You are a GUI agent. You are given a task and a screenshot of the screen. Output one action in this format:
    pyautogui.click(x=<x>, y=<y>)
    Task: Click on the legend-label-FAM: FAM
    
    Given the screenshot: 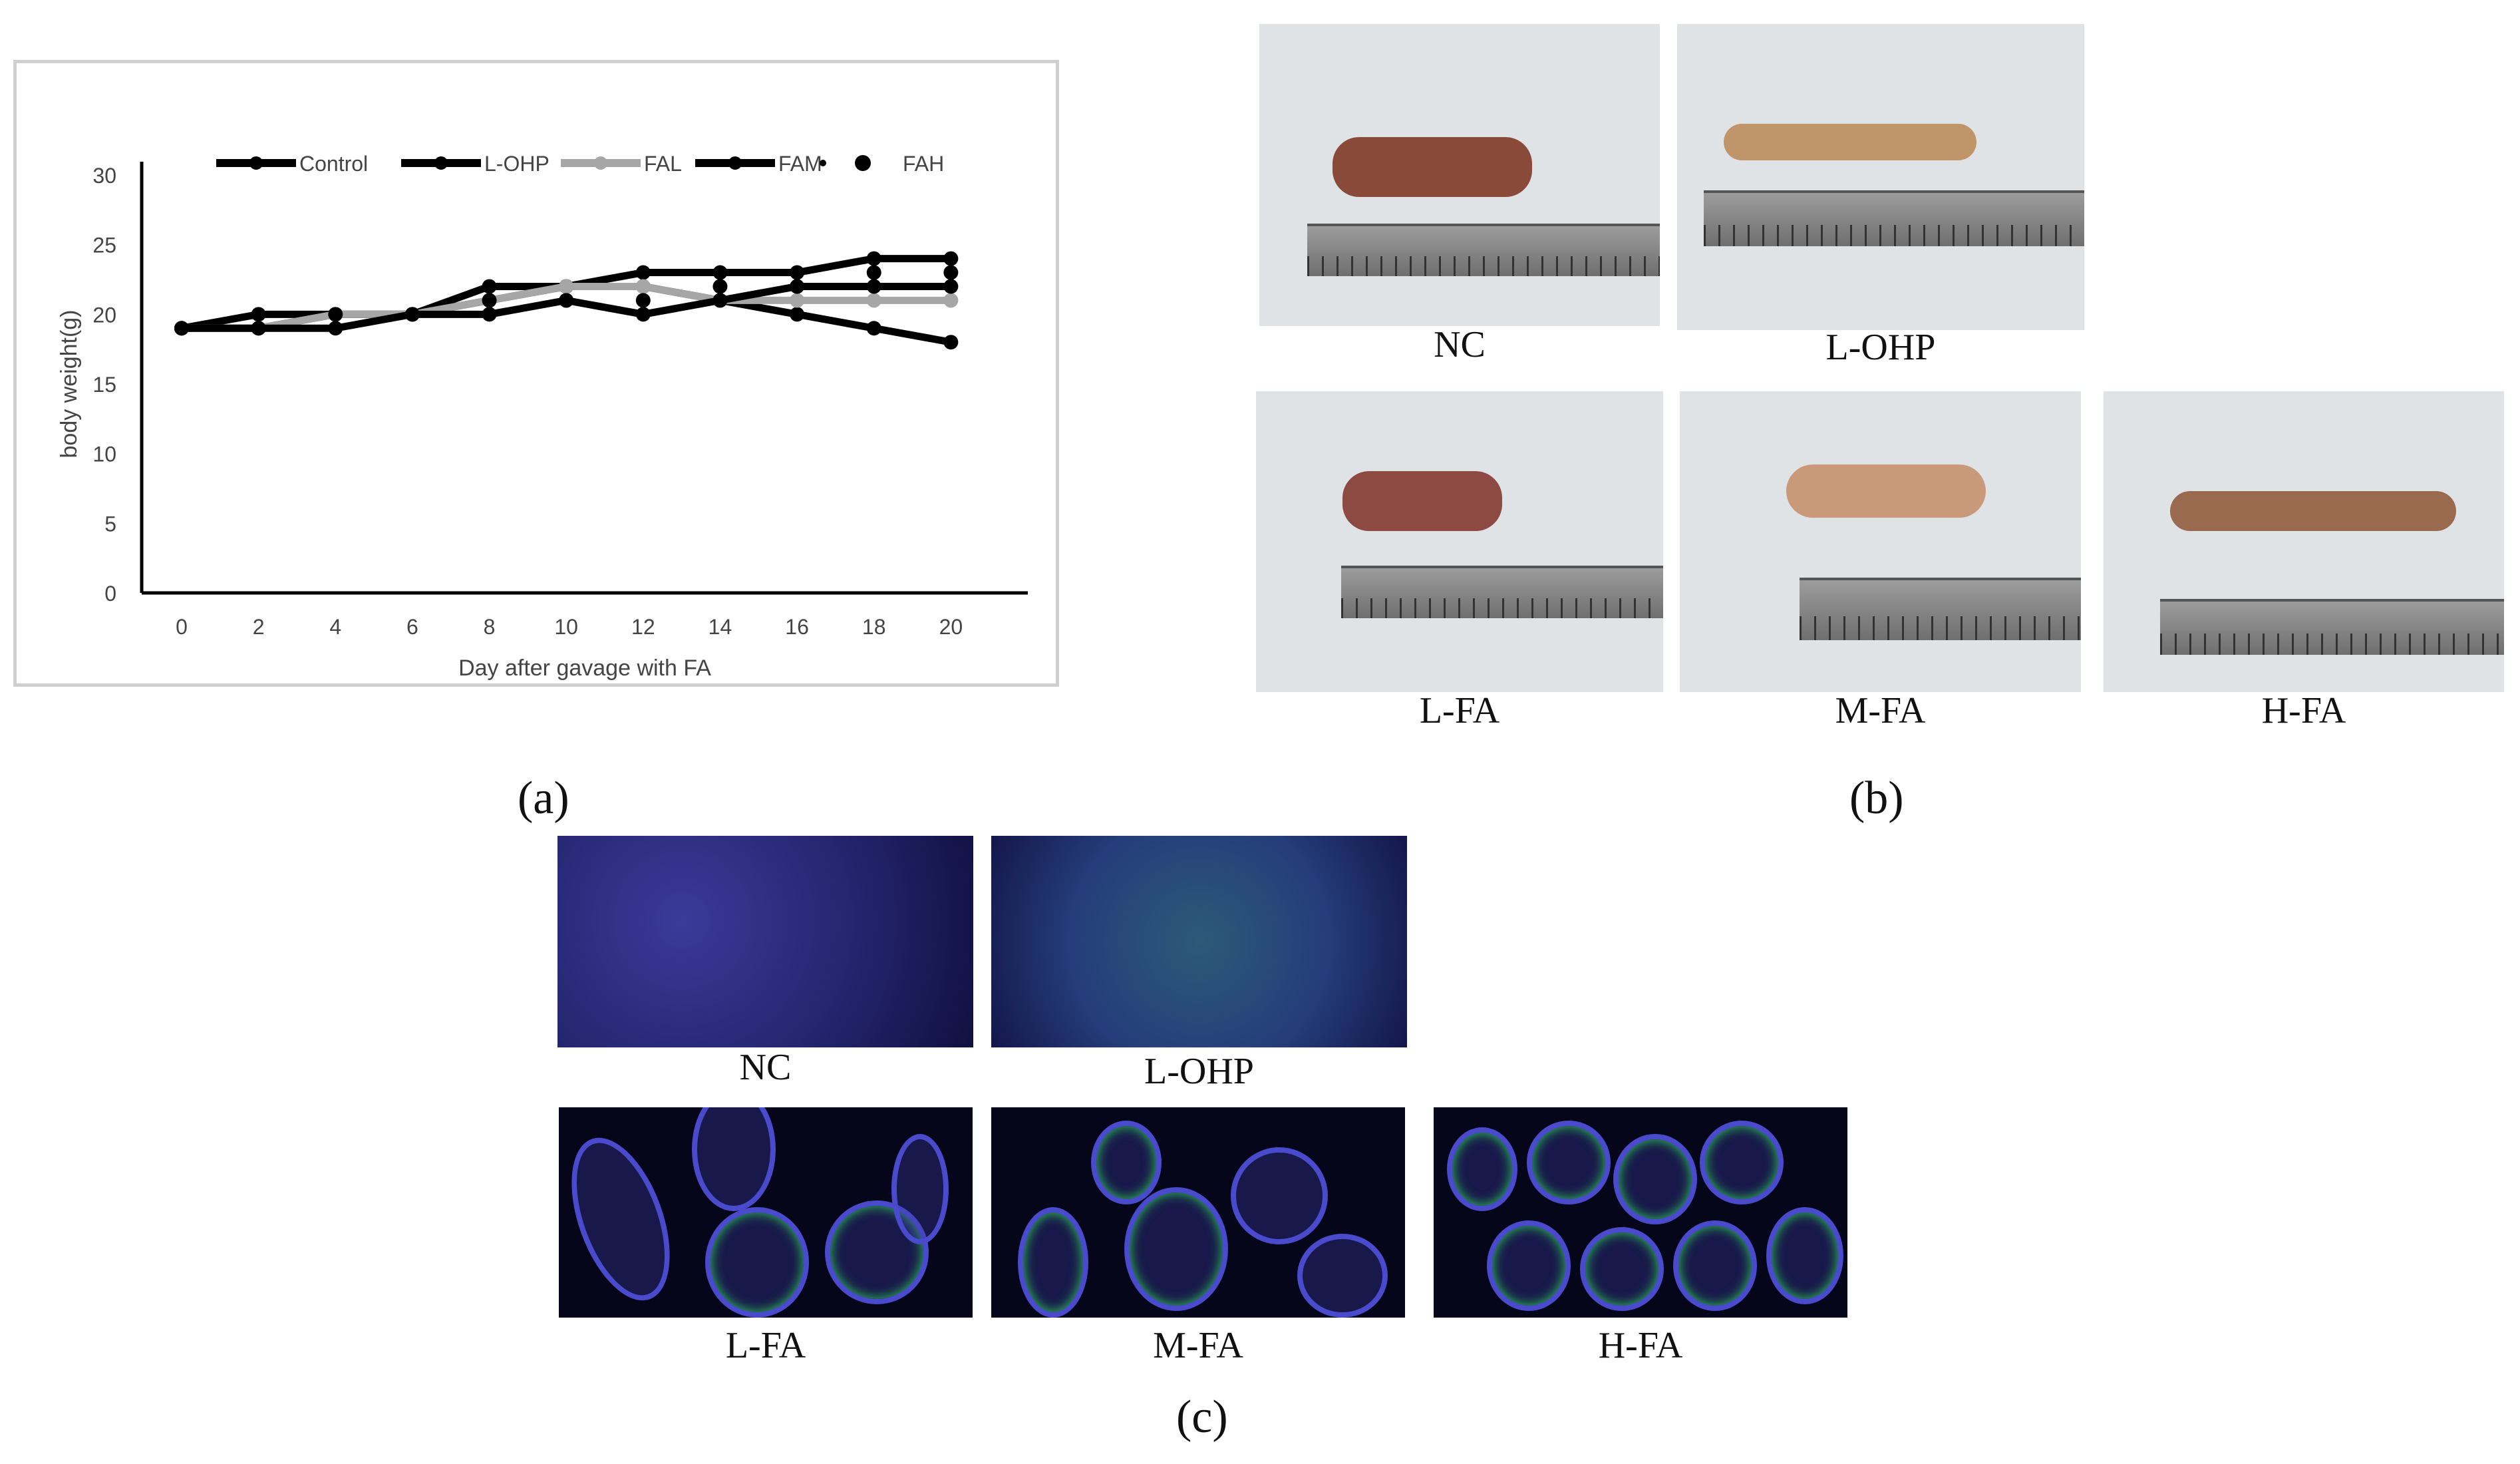 What is the action you would take?
    pyautogui.click(x=800, y=164)
    